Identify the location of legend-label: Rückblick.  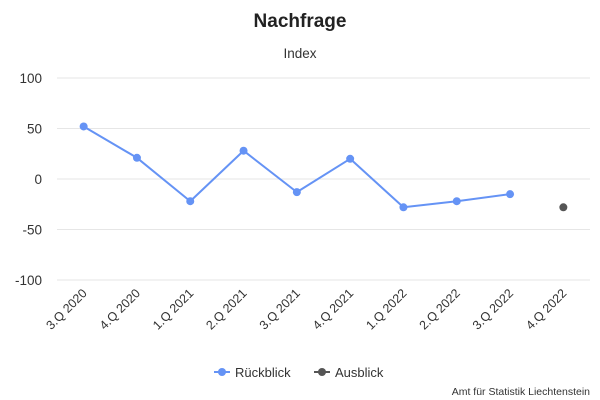
(263, 372).